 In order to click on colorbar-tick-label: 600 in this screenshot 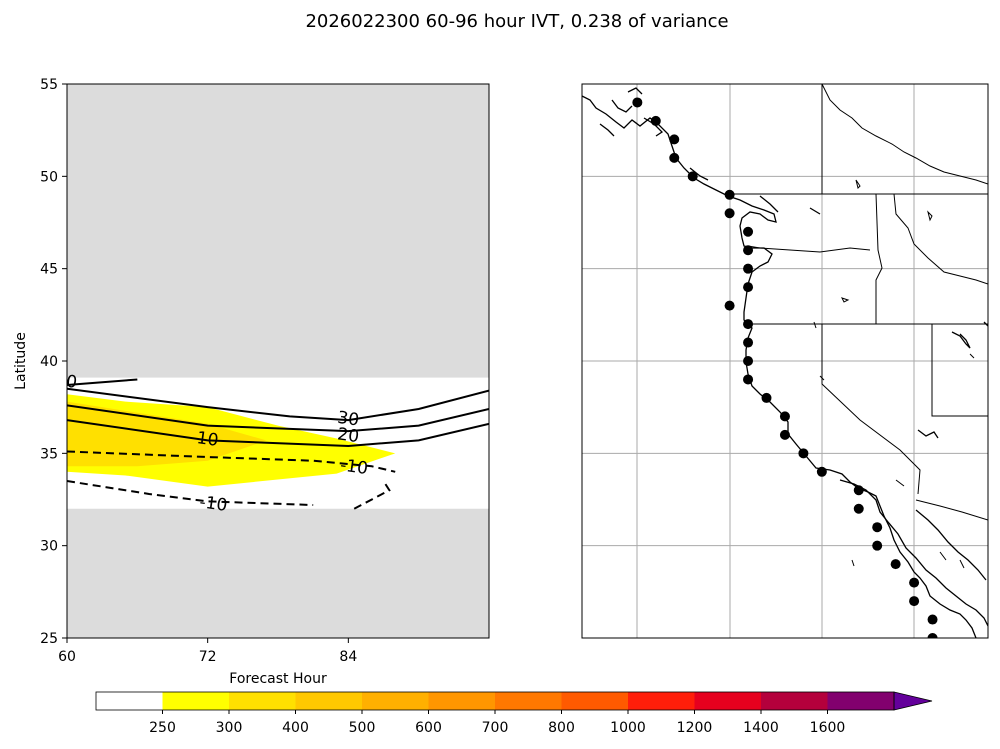, I will do `click(428, 728)`.